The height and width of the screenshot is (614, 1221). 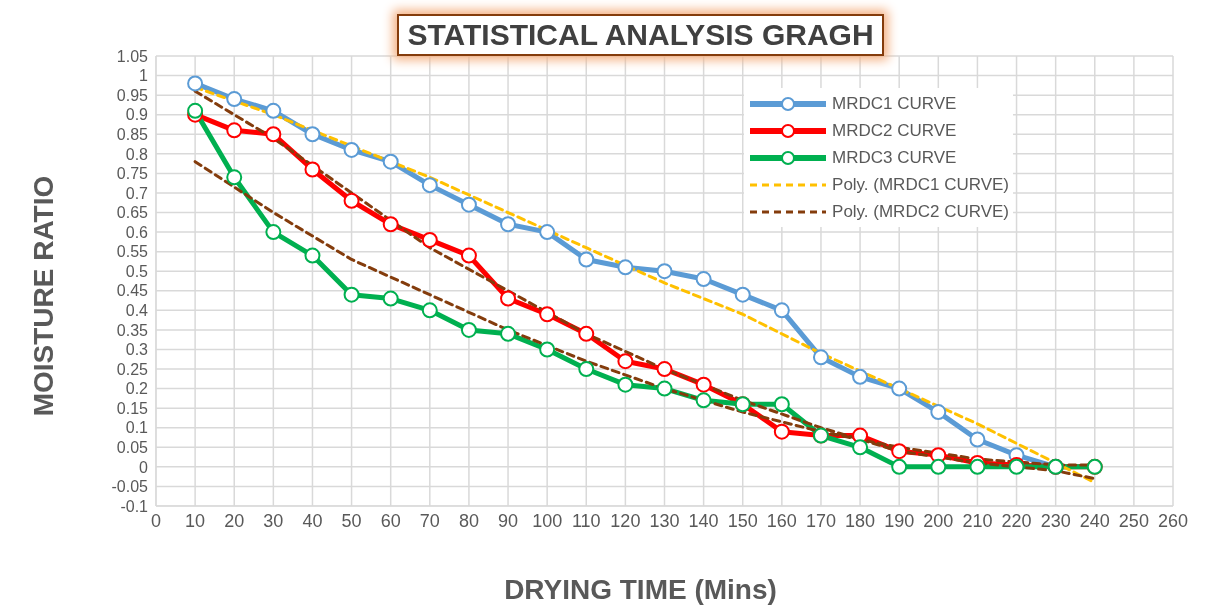 I want to click on x-tick-label: 170, so click(x=820, y=520).